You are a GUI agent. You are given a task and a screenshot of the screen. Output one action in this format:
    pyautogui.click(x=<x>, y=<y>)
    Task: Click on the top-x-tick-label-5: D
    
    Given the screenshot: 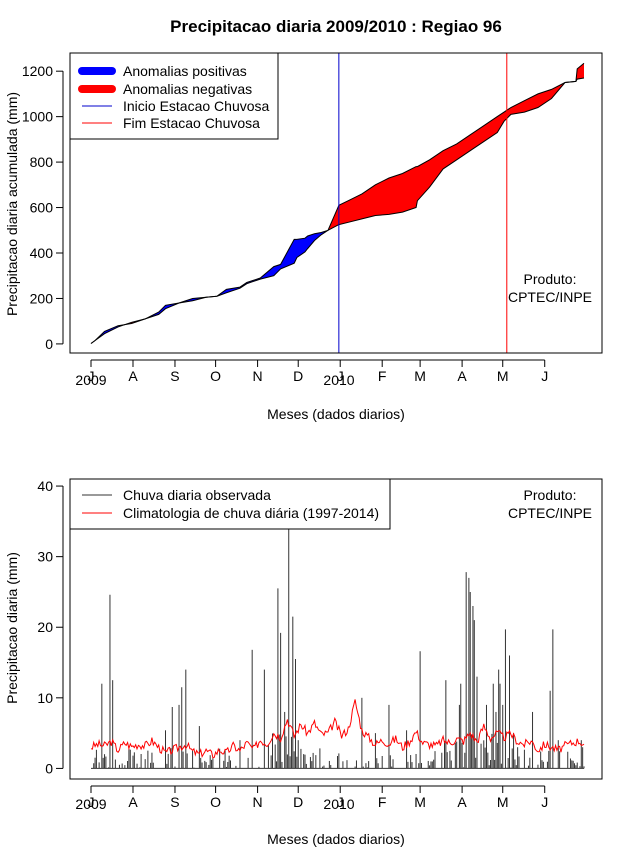 What is the action you would take?
    pyautogui.click(x=298, y=376)
    